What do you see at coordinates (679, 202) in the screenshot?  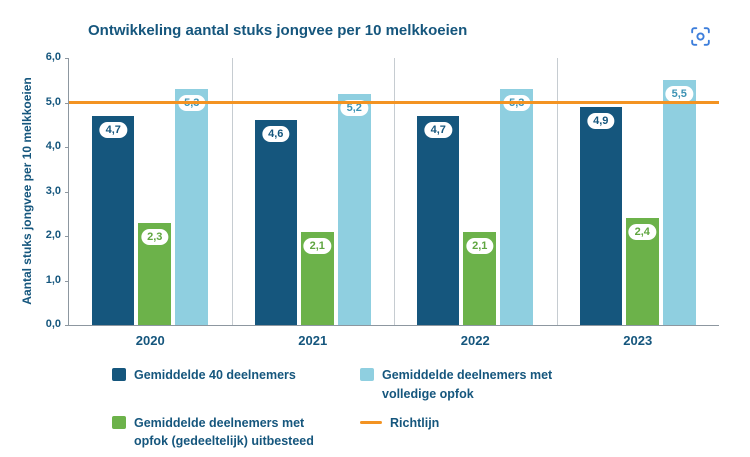 I see `bar: 5,5` at bounding box center [679, 202].